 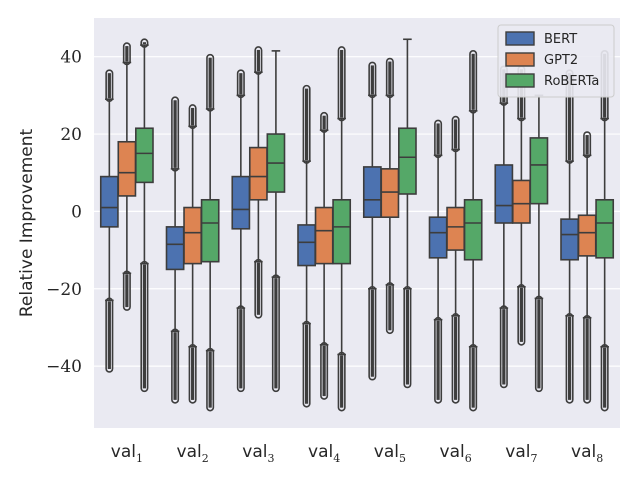 I want to click on x-tick-label: val8, so click(x=587, y=453).